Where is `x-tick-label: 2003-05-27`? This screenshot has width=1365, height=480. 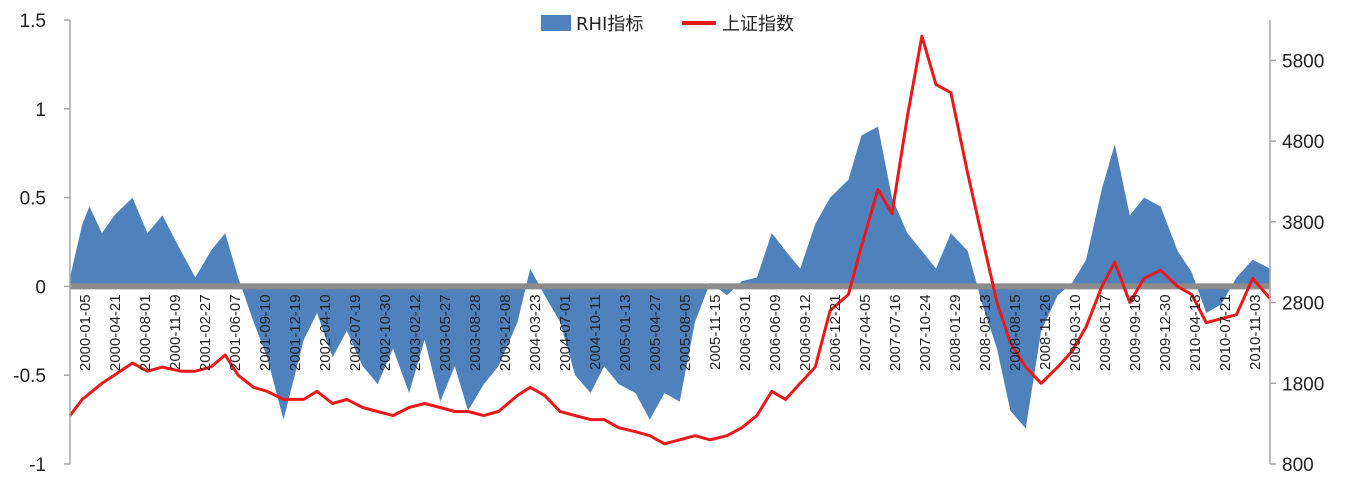 x-tick-label: 2003-05-27 is located at coordinates (445, 332).